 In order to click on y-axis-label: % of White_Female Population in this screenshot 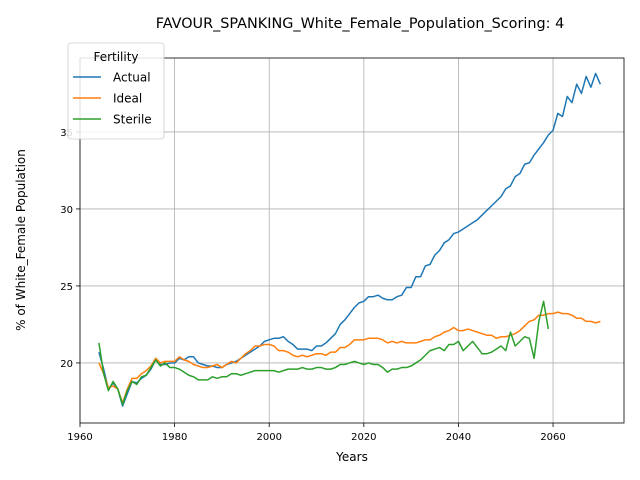, I will do `click(21, 240)`.